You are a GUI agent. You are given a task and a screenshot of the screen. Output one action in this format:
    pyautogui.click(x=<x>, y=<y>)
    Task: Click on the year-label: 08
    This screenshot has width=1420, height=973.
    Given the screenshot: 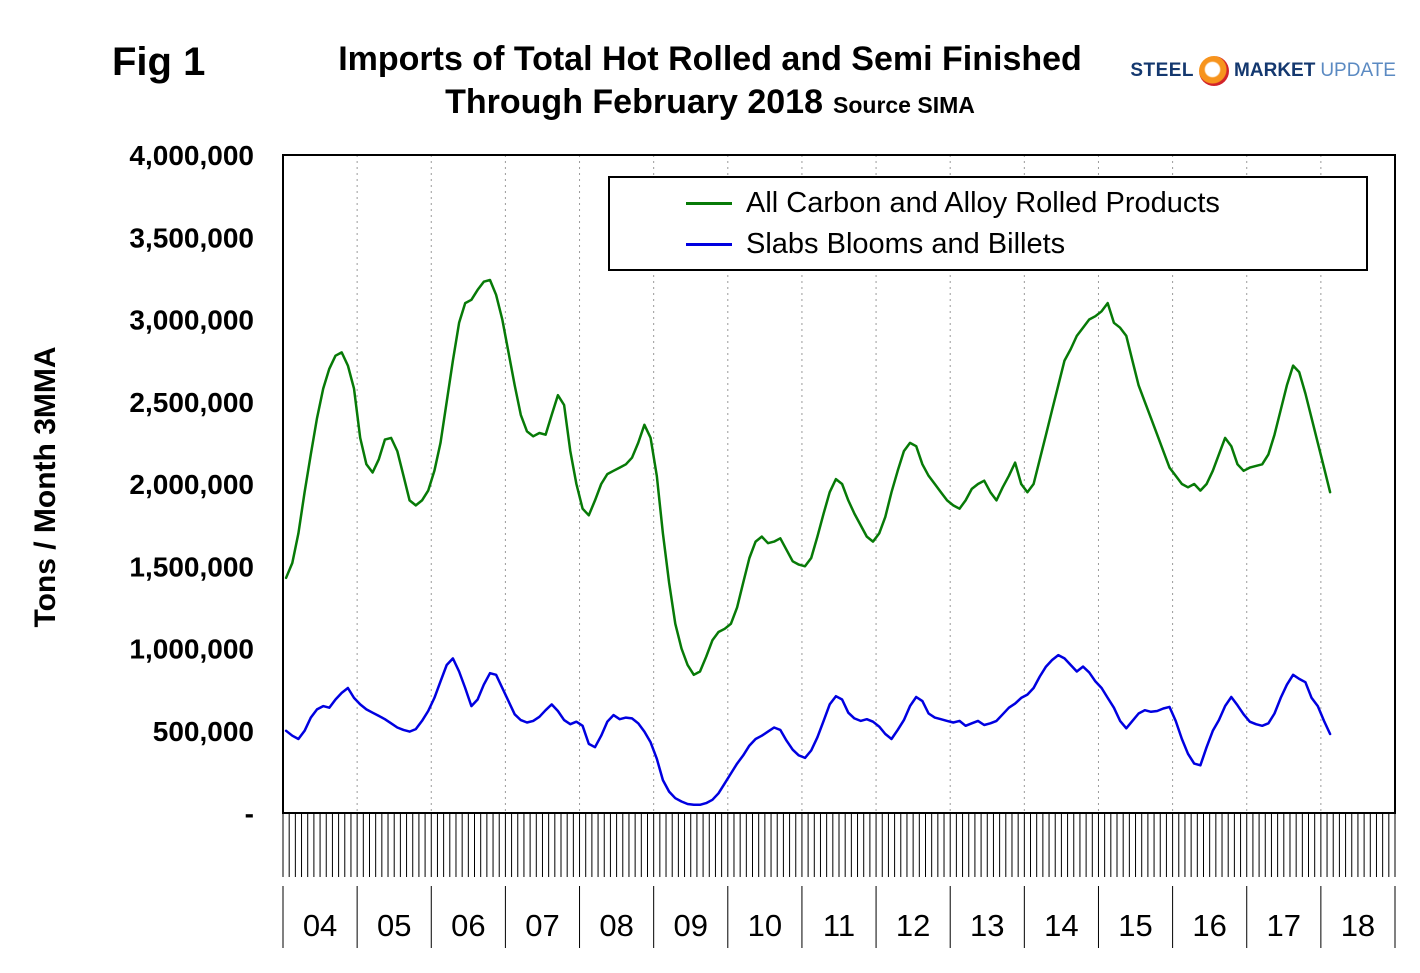 What is the action you would take?
    pyautogui.click(x=616, y=925)
    